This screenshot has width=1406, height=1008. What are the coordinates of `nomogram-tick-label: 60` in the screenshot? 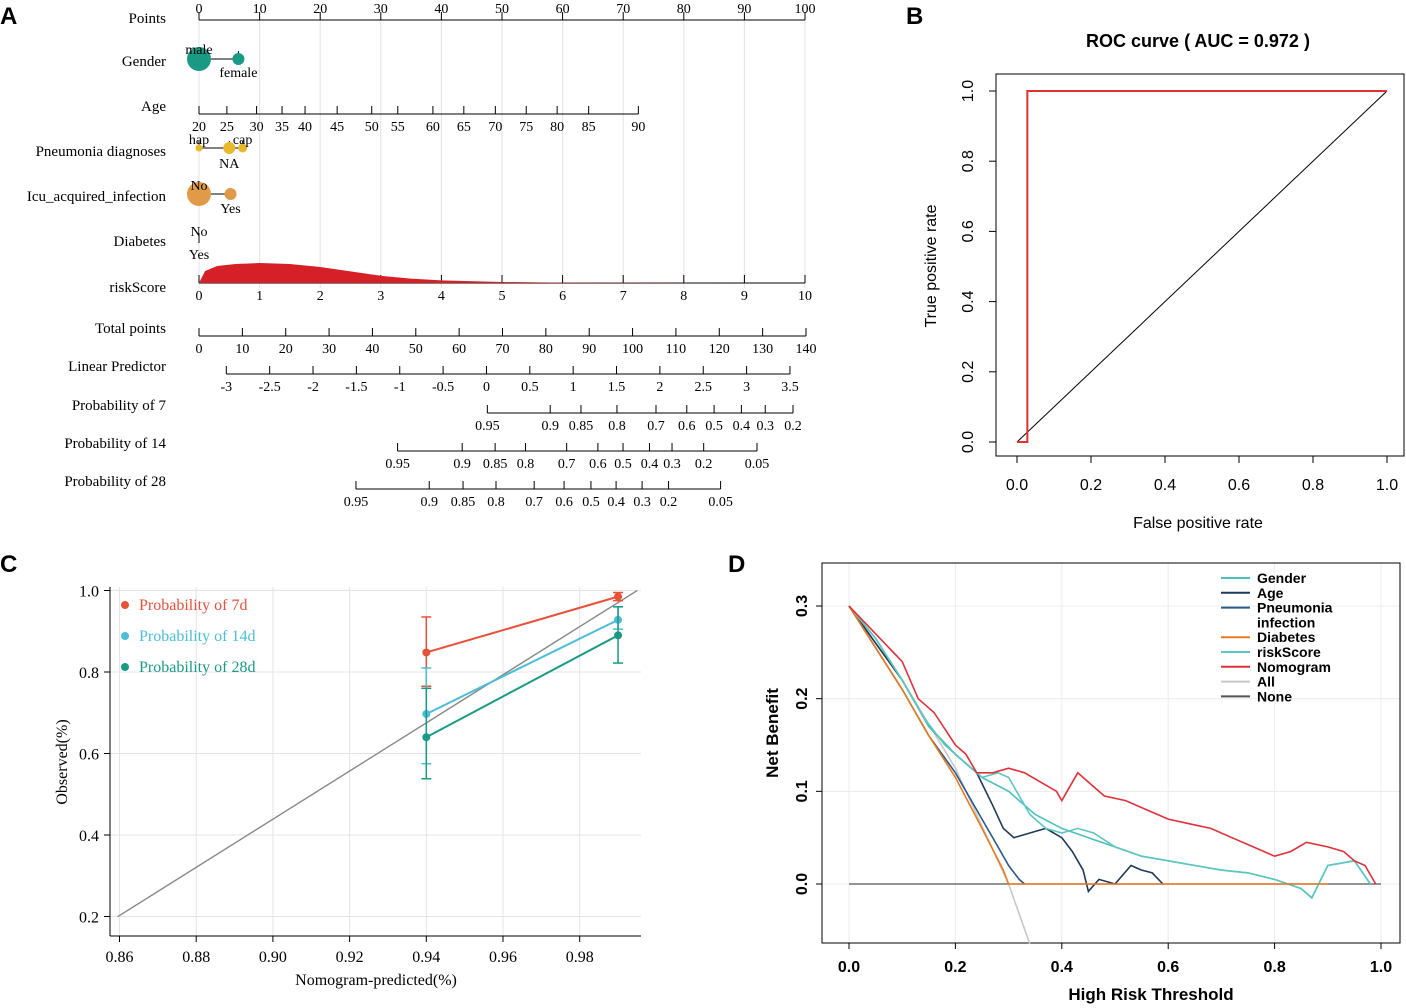 It's located at (433, 127).